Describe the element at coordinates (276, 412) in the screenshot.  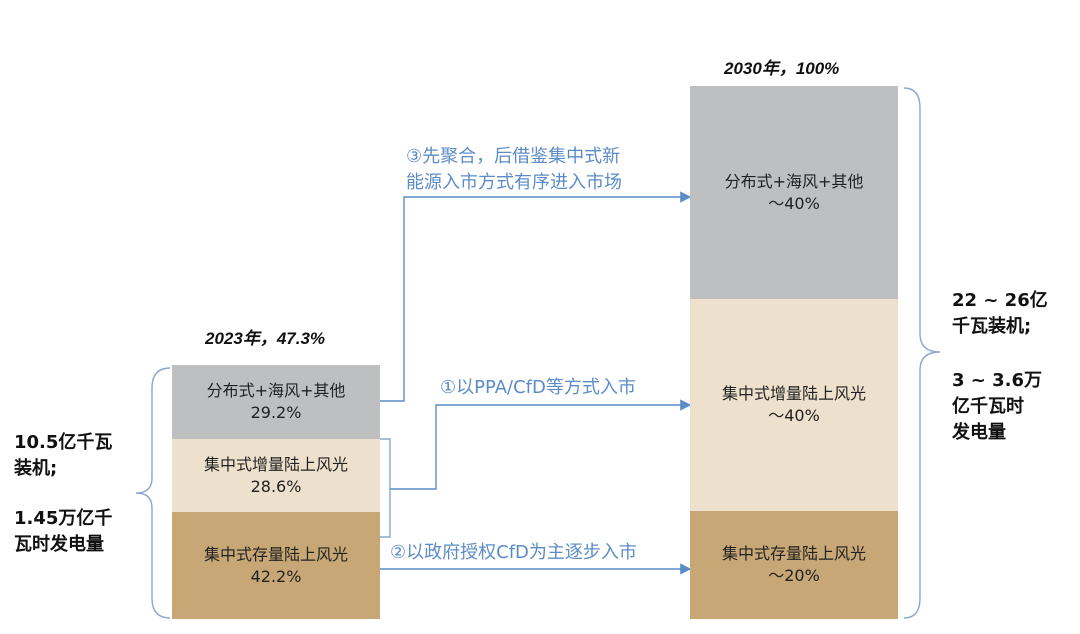
I see `segment-share: 29.2%` at that location.